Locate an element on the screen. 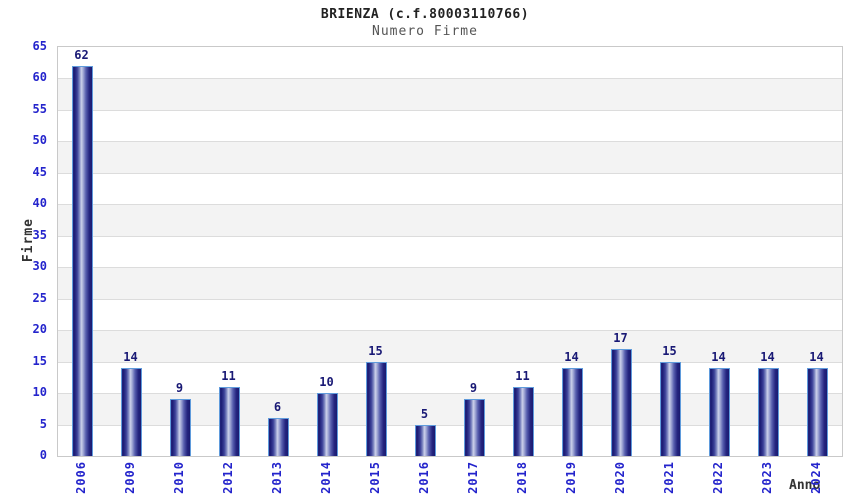 The height and width of the screenshot is (500, 850). y-tick-label: 60 is located at coordinates (39, 77).